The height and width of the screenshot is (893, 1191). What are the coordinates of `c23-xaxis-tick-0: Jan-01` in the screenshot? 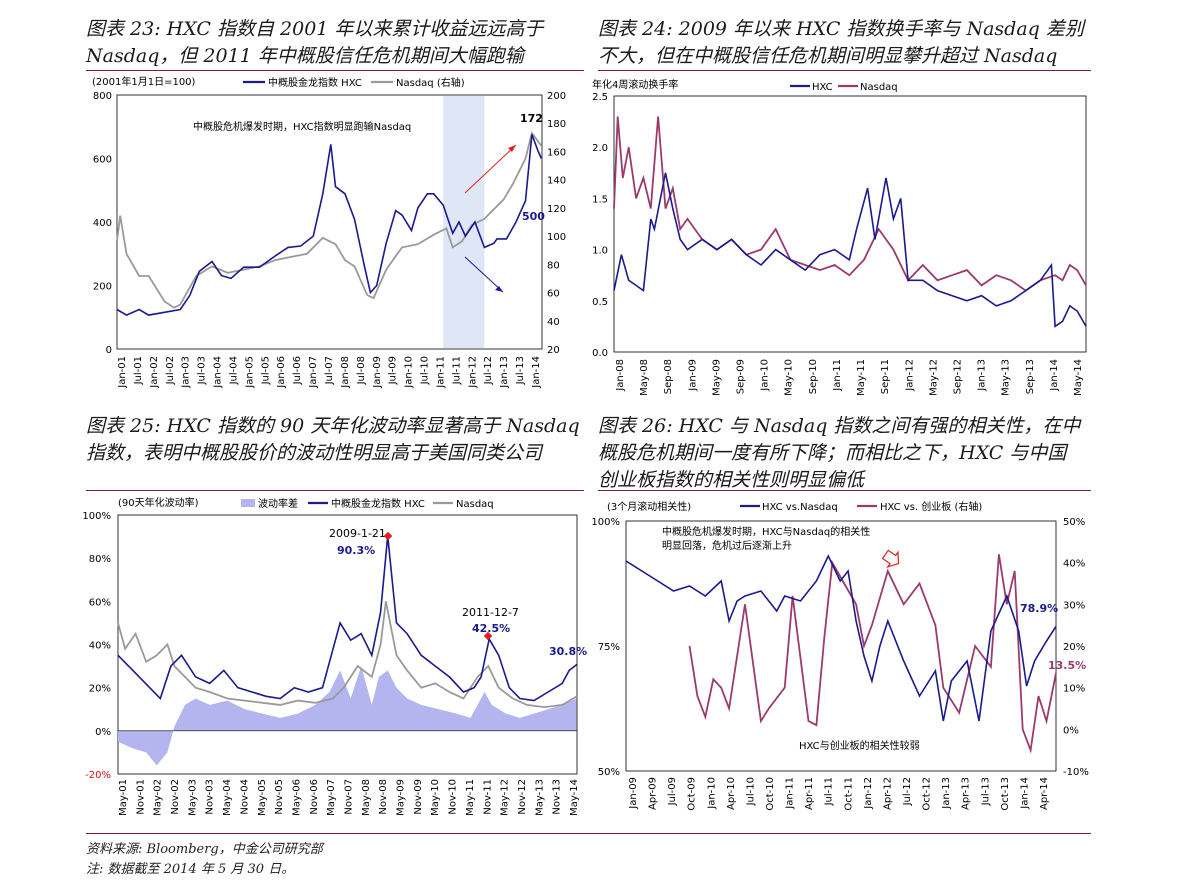 It's located at (122, 372).